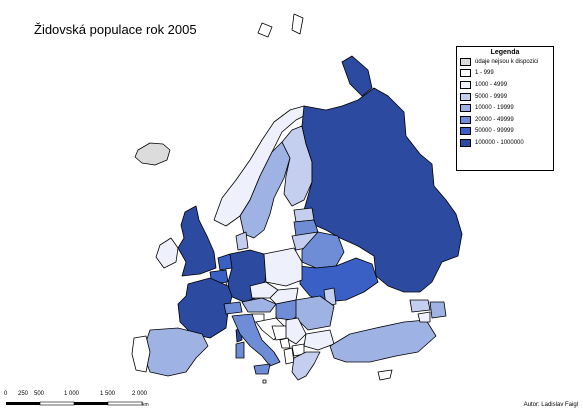  What do you see at coordinates (23, 394) in the screenshot?
I see `scale-label: 250` at bounding box center [23, 394].